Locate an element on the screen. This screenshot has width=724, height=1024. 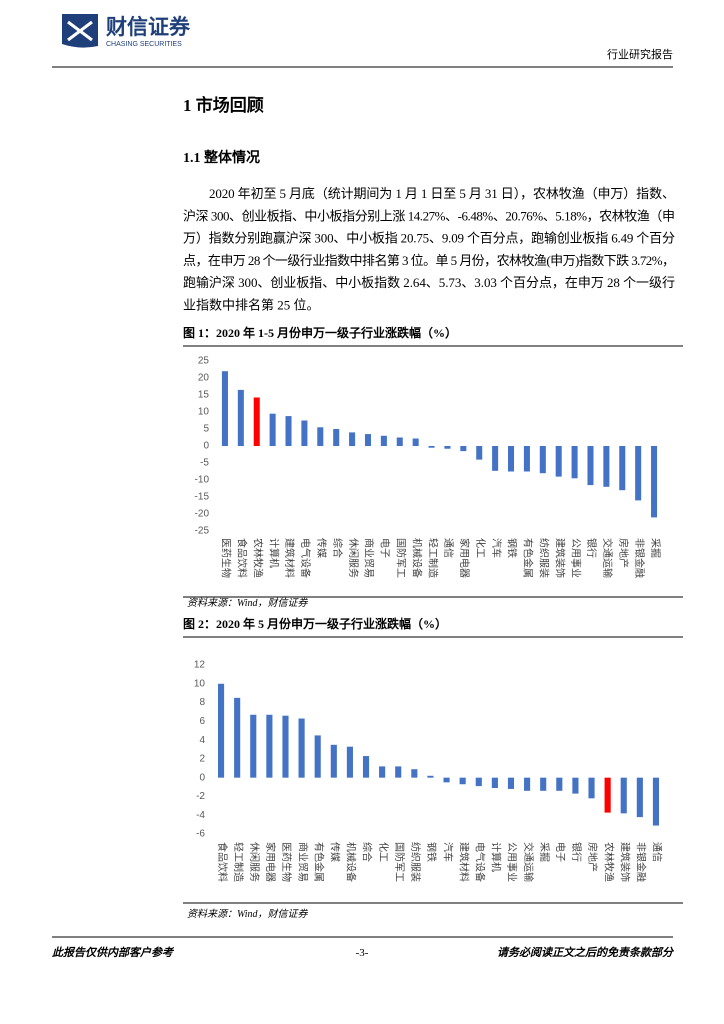
y-tick-label: 2 is located at coordinates (202, 759).